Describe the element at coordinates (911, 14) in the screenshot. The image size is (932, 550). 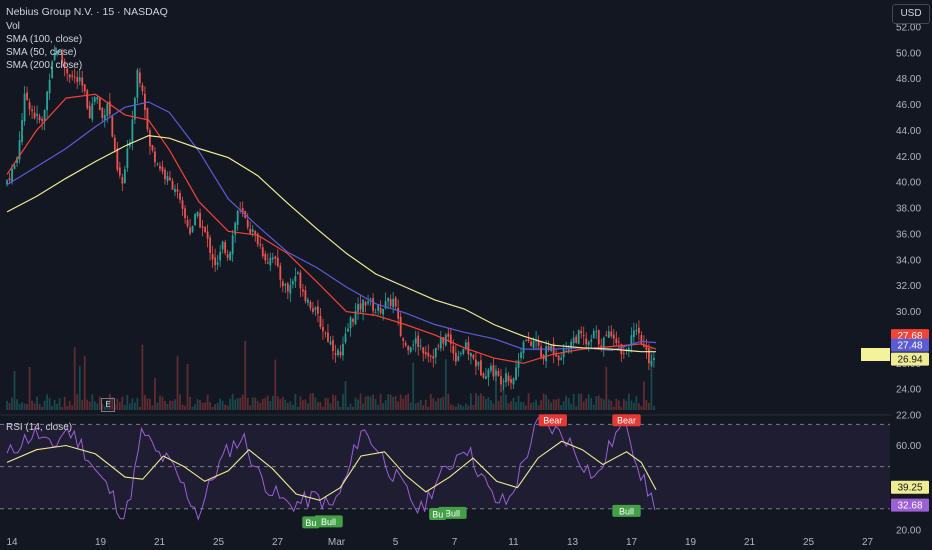
I see `currency-button: USD` at that location.